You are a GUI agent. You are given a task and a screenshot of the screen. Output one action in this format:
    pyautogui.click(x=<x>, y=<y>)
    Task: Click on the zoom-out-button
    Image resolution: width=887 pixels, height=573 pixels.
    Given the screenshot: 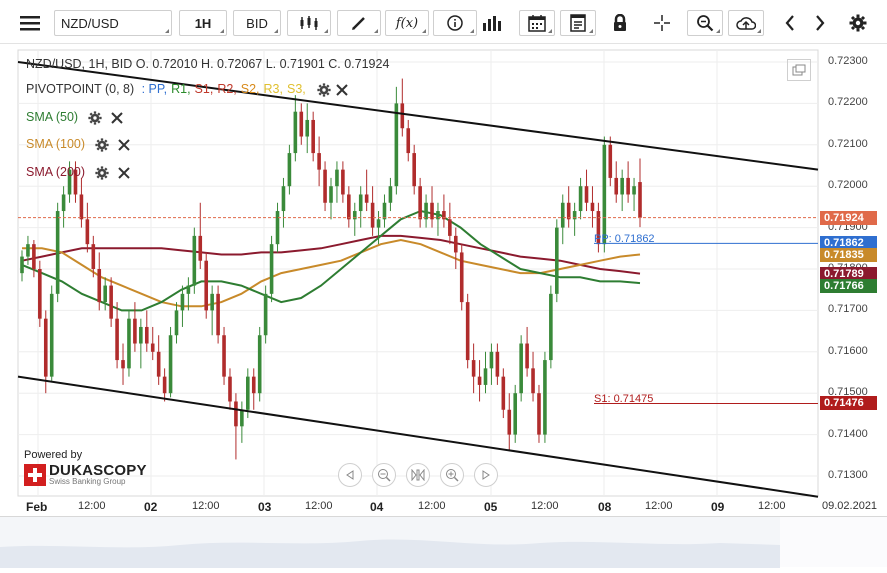 What is the action you would take?
    pyautogui.click(x=384, y=475)
    